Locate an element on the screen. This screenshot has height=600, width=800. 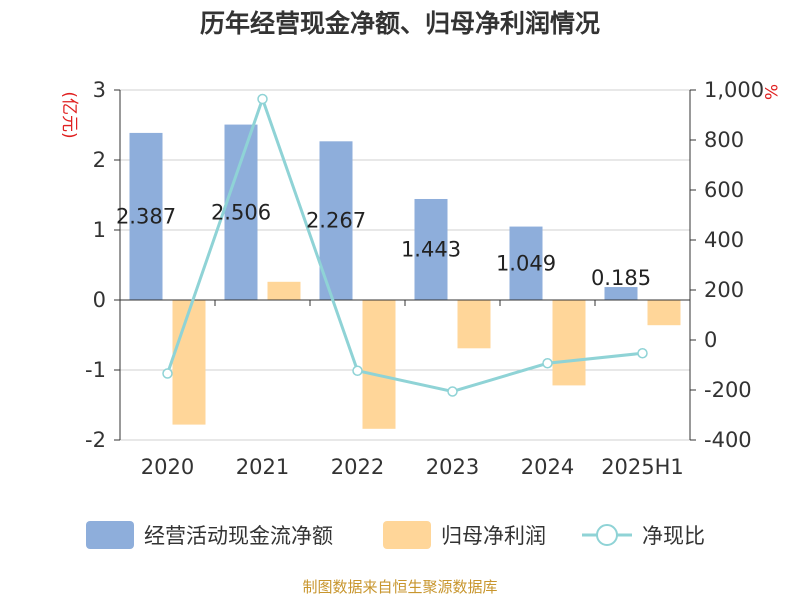
legend: 经营活动现金流净额 归母净利润 净现比 is located at coordinates (395, 535).